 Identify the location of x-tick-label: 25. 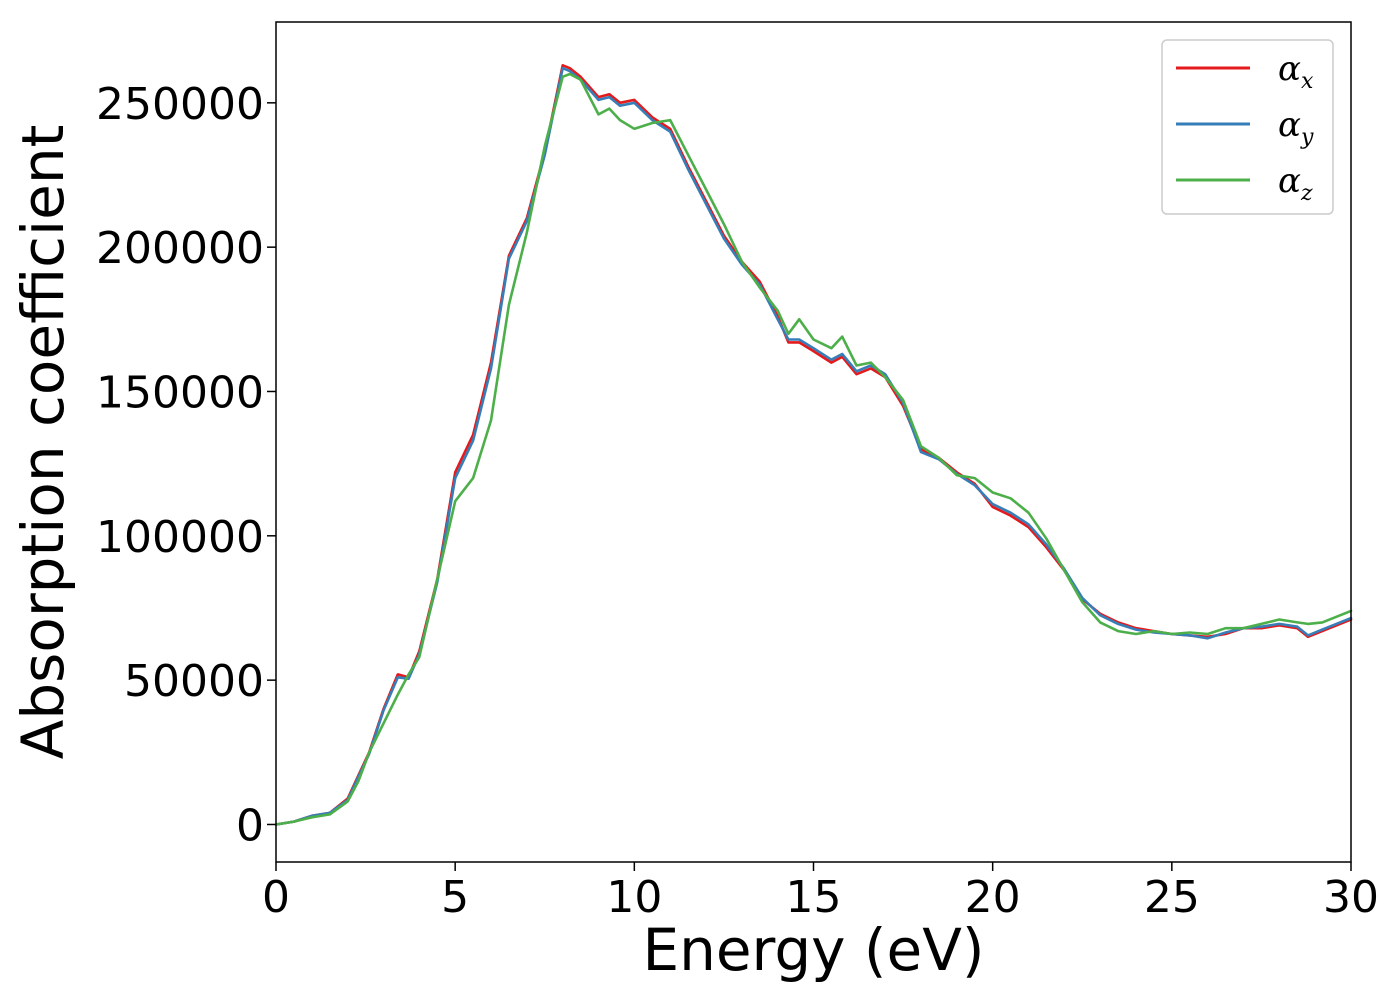
(1172, 897).